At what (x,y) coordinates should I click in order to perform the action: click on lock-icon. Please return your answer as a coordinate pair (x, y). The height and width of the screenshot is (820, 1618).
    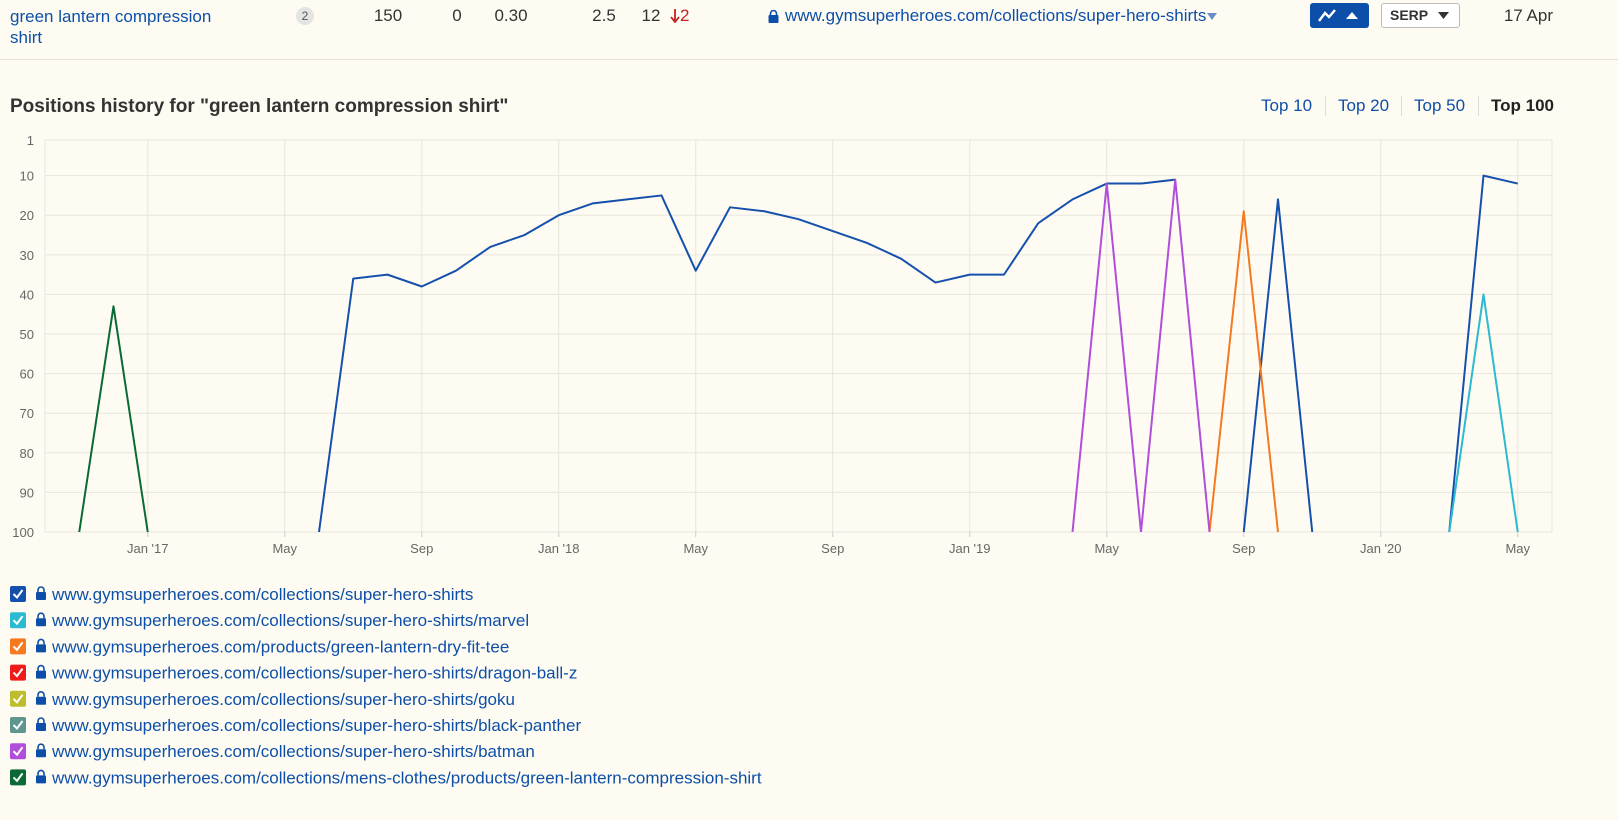
    Looking at the image, I should click on (773, 16).